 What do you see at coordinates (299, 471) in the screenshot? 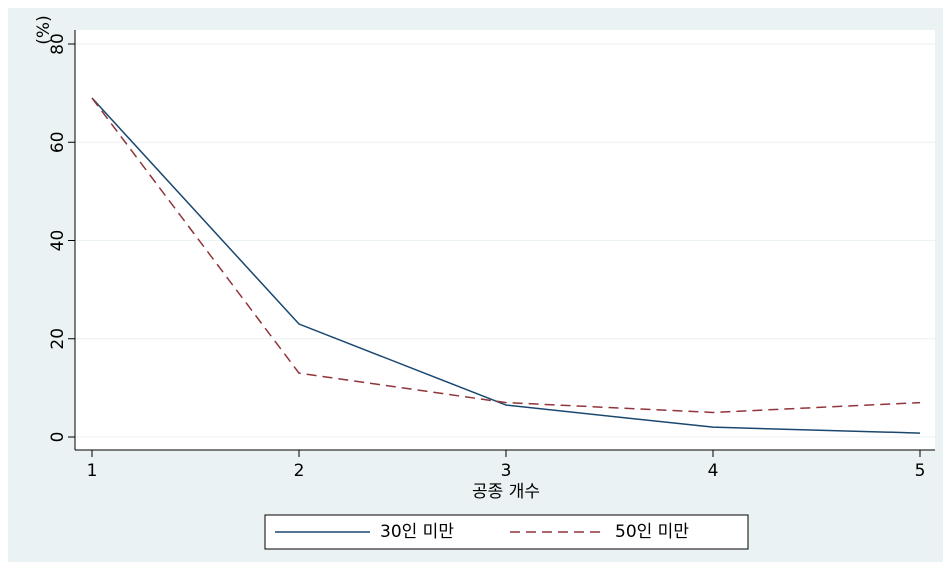
I see `x-tick-label: 2` at bounding box center [299, 471].